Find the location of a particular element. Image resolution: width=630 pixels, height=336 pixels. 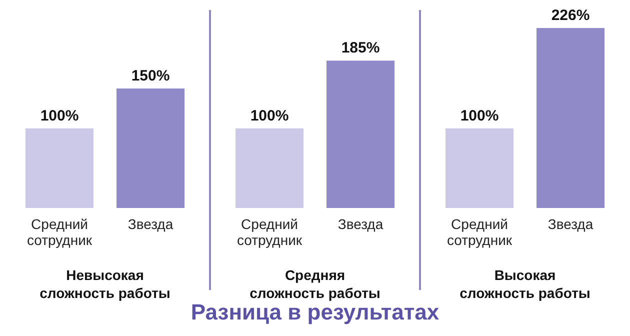

data-label: 185% is located at coordinates (360, 48).